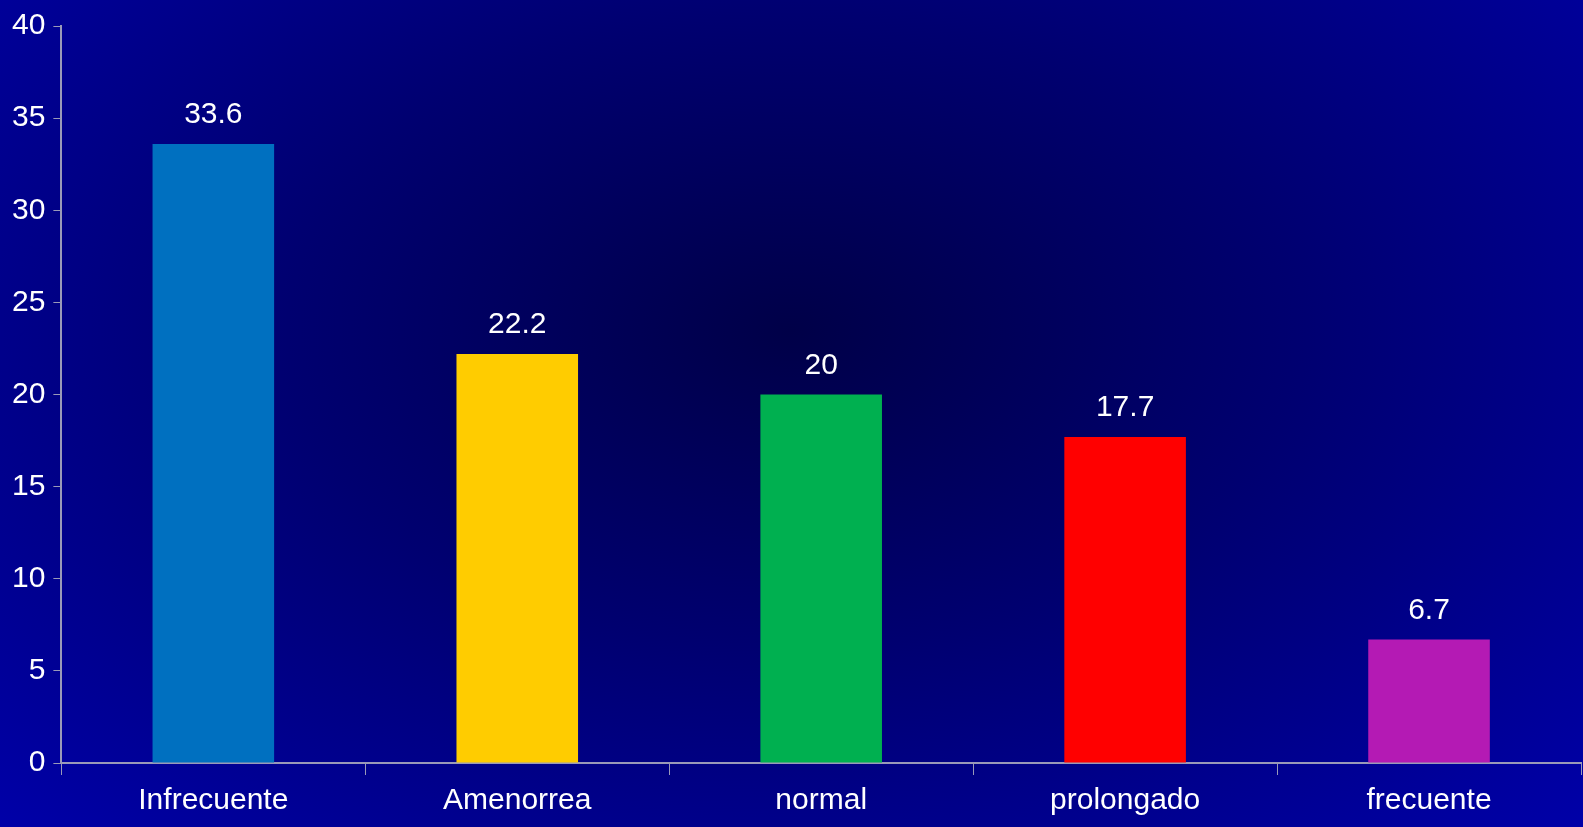 The image size is (1583, 827). Describe the element at coordinates (28, 392) in the screenshot. I see `y-tick-label: 20` at that location.